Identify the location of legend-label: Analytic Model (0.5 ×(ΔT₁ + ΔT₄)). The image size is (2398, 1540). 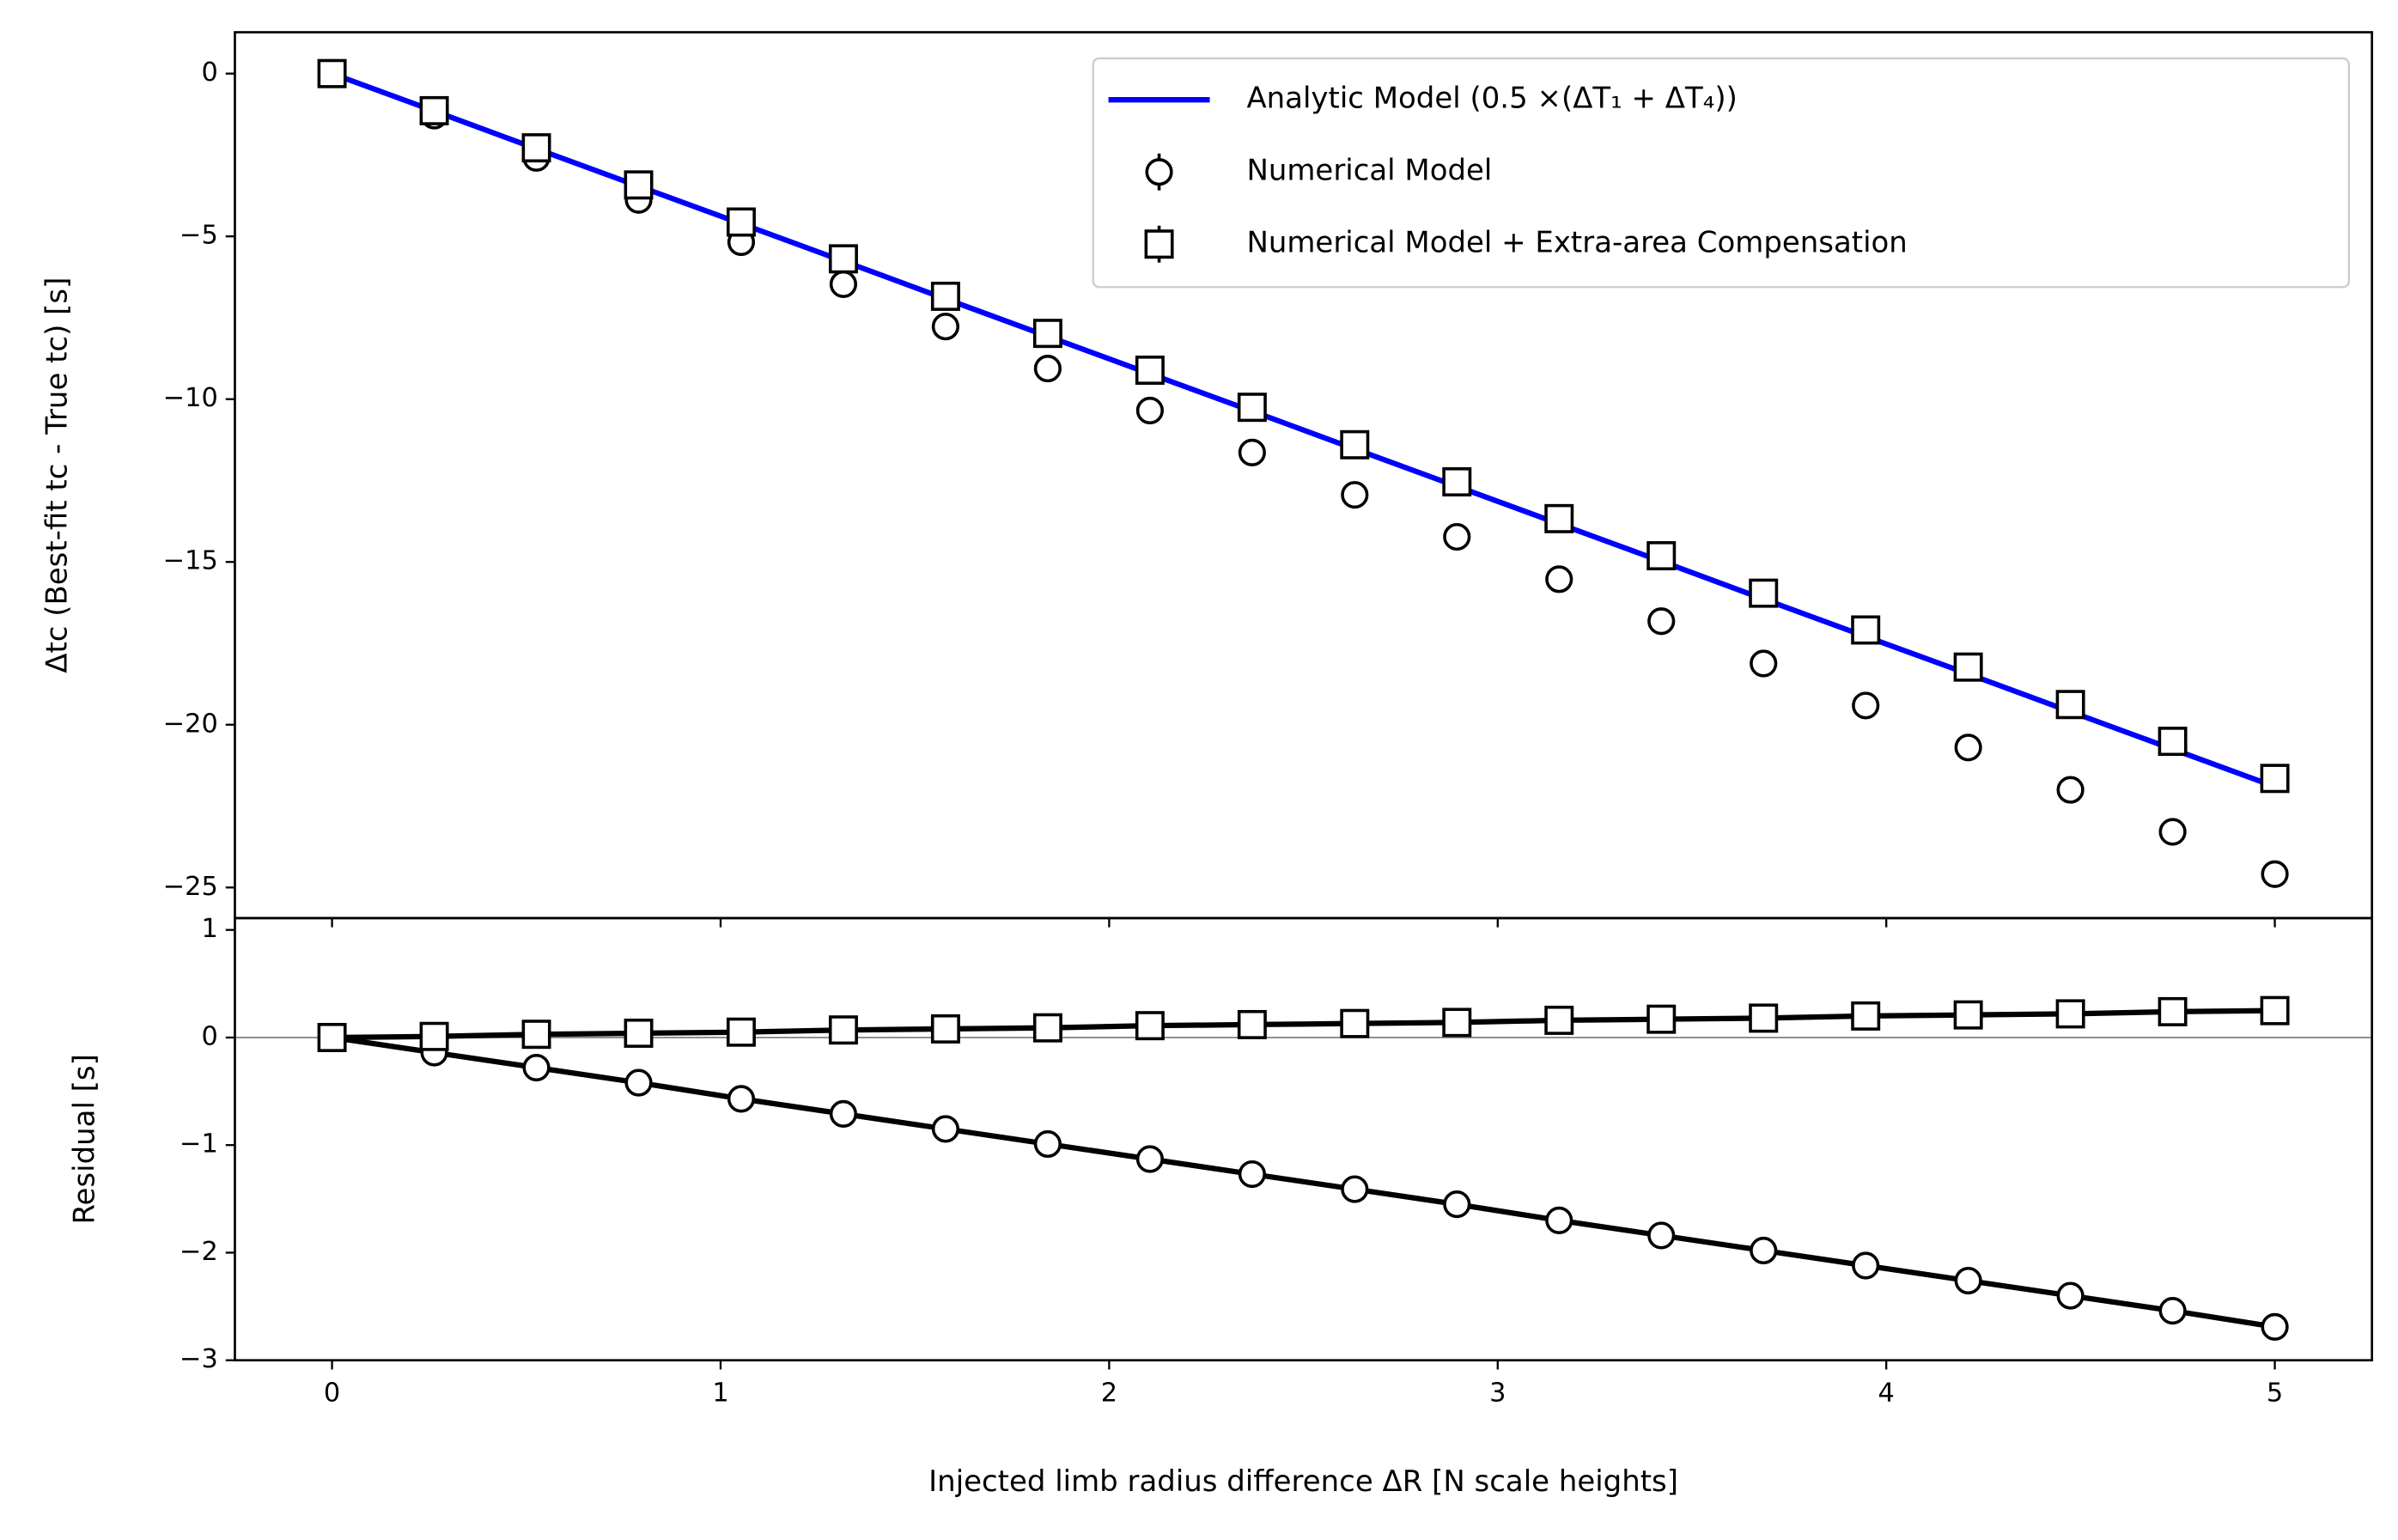
(1491, 99).